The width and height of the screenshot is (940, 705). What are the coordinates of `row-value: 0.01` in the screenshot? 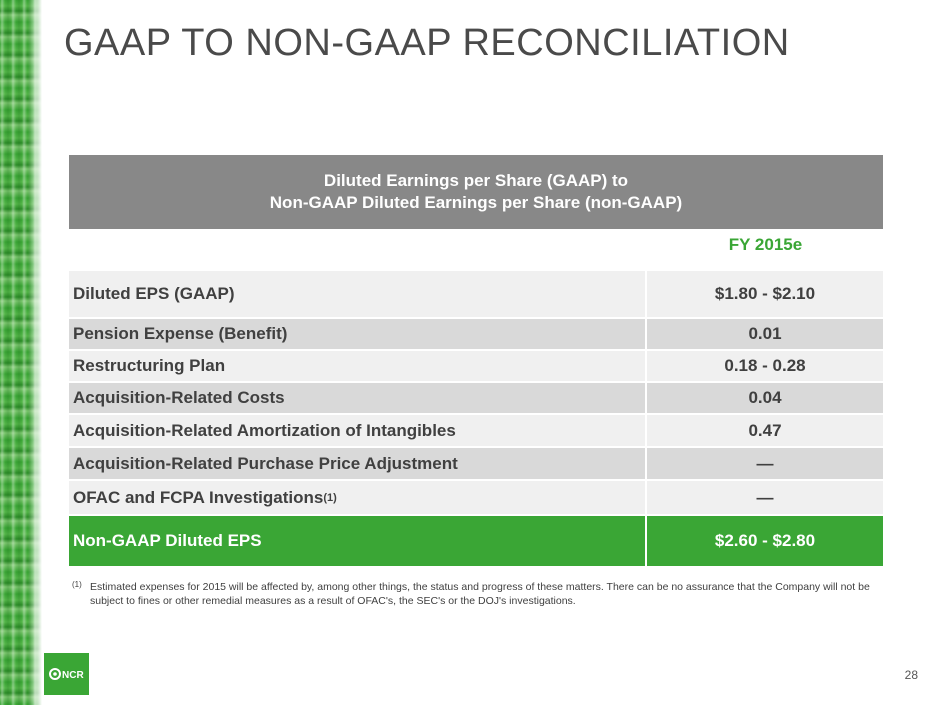 It's located at (764, 334).